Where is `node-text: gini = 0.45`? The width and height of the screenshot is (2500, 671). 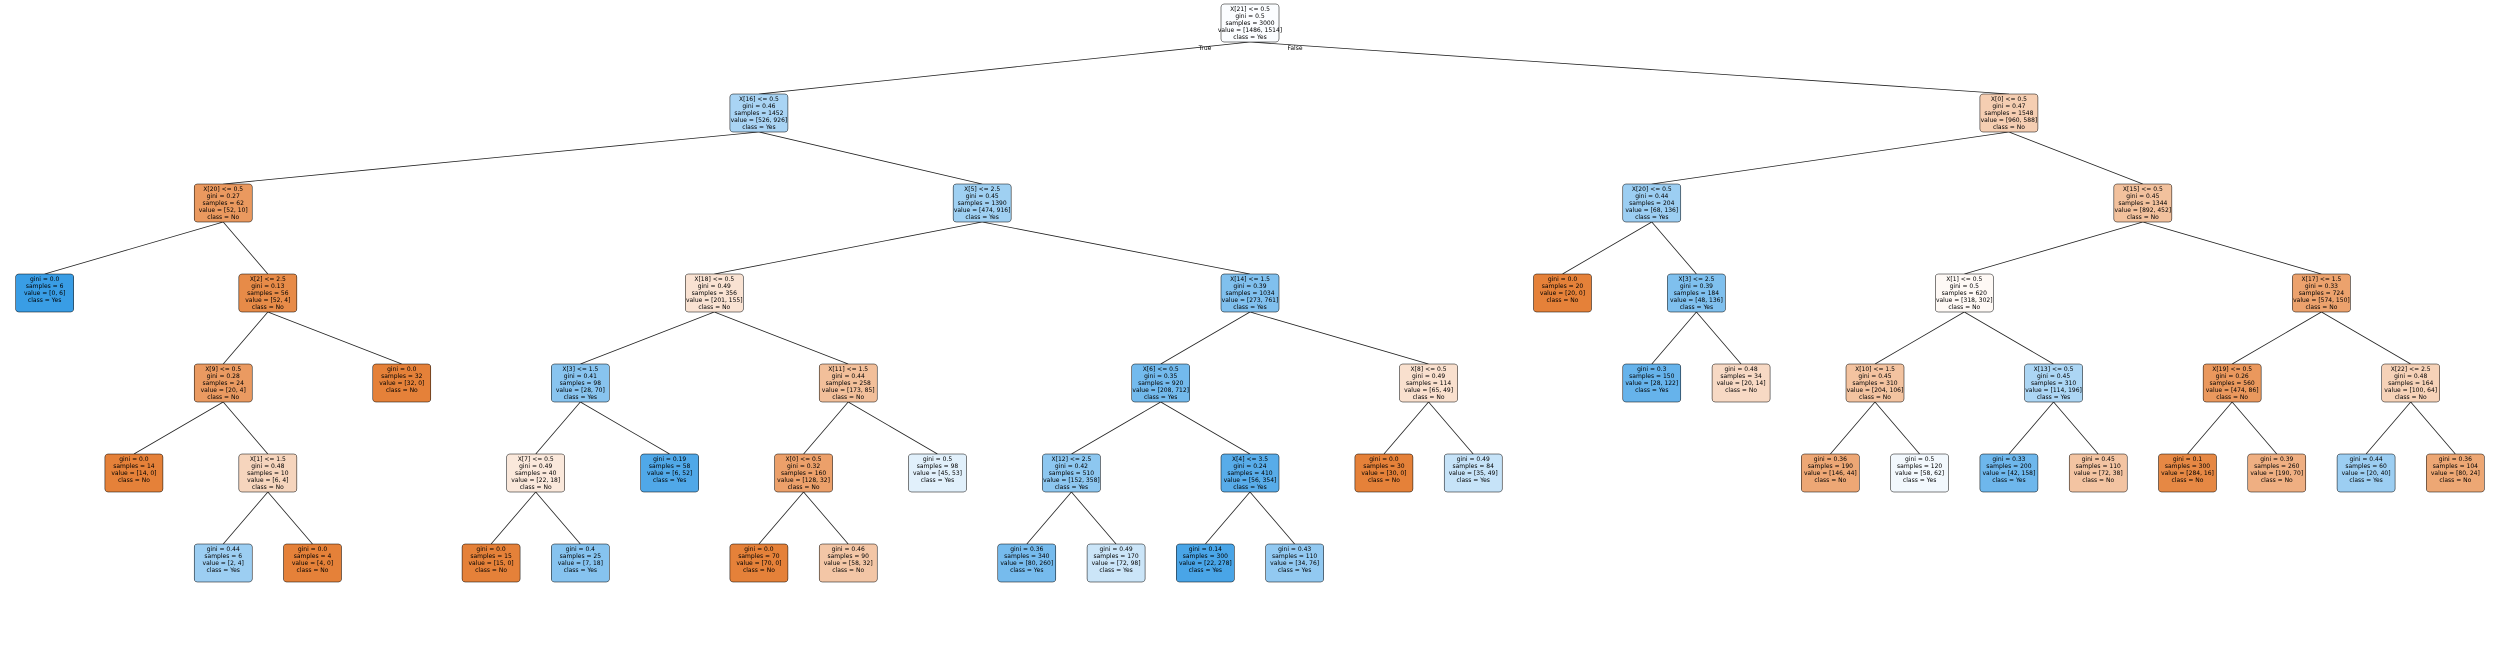
node-text: gini = 0.45 is located at coordinates (982, 196).